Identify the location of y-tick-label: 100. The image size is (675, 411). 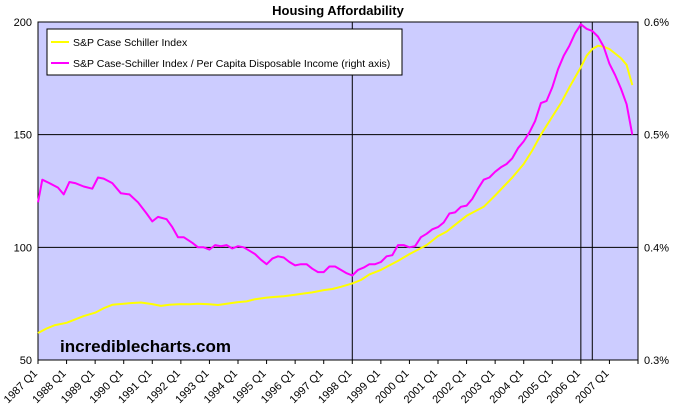
(23, 248).